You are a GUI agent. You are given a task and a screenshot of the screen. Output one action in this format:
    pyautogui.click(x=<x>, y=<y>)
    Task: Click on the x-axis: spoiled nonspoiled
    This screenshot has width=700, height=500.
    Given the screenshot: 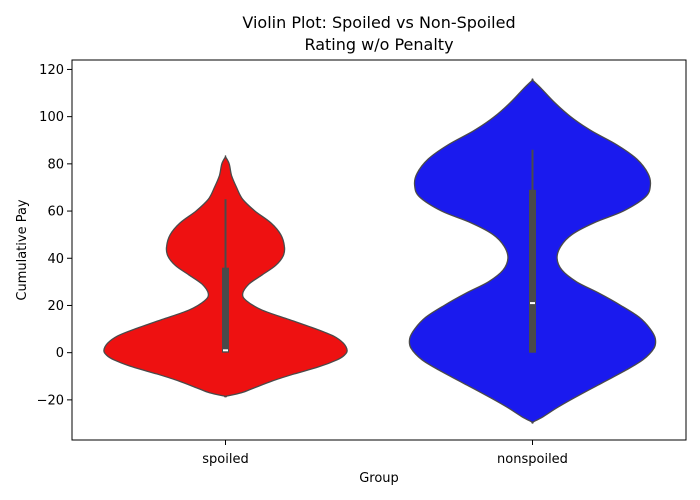 What is the action you would take?
    pyautogui.click(x=385, y=453)
    